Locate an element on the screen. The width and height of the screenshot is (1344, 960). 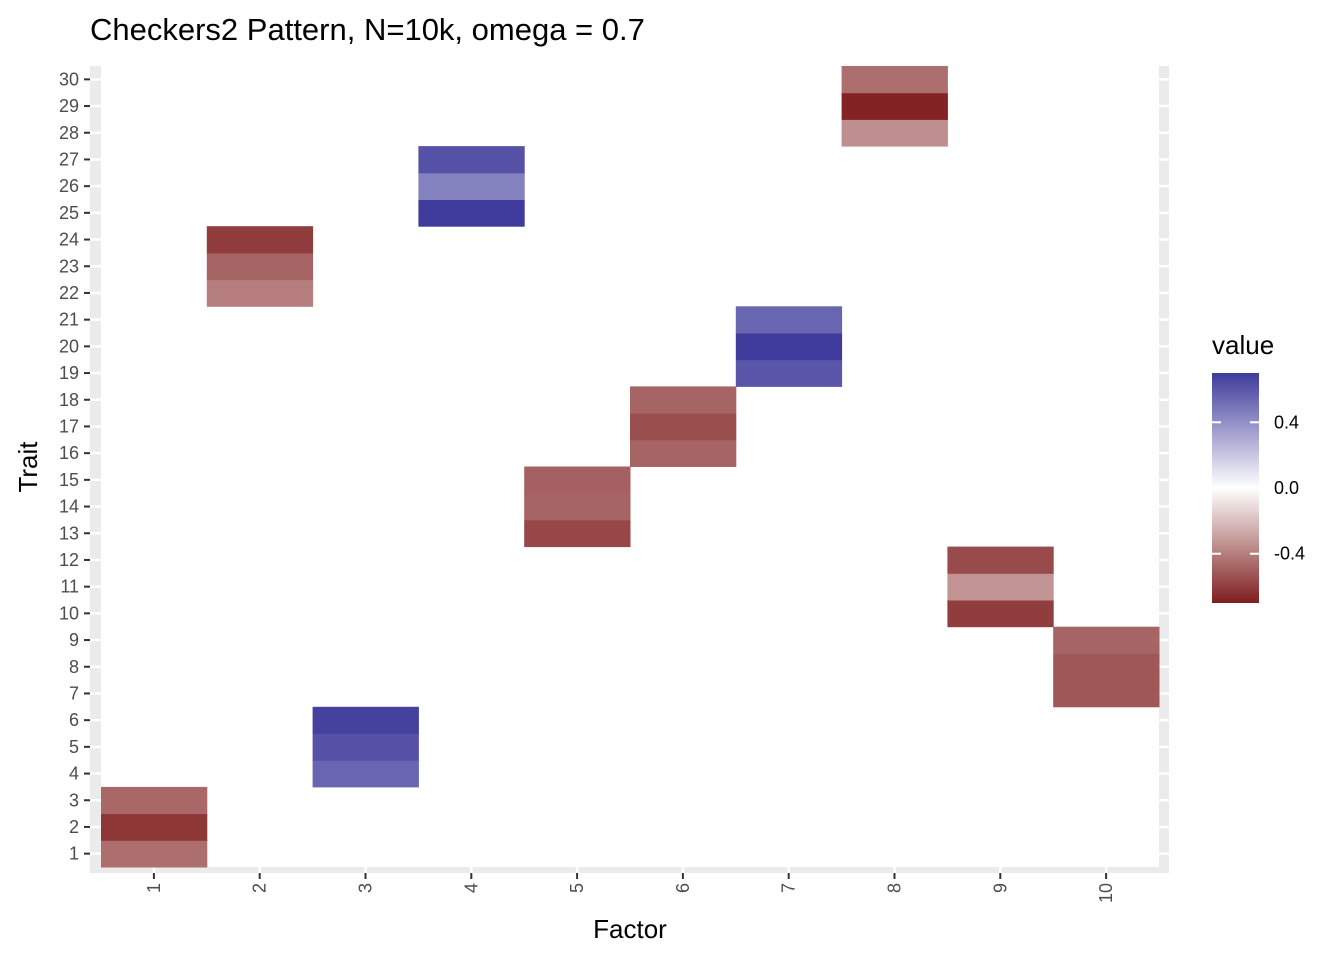
y-tick-label: 26 is located at coordinates (69, 186).